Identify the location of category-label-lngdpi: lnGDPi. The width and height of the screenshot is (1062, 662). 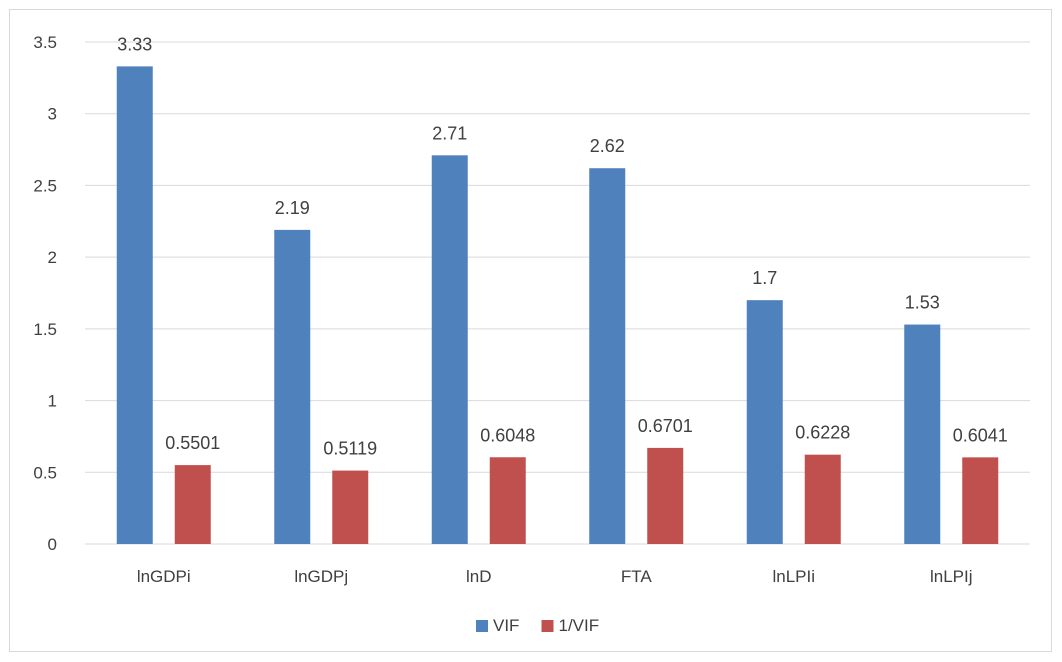
(164, 576).